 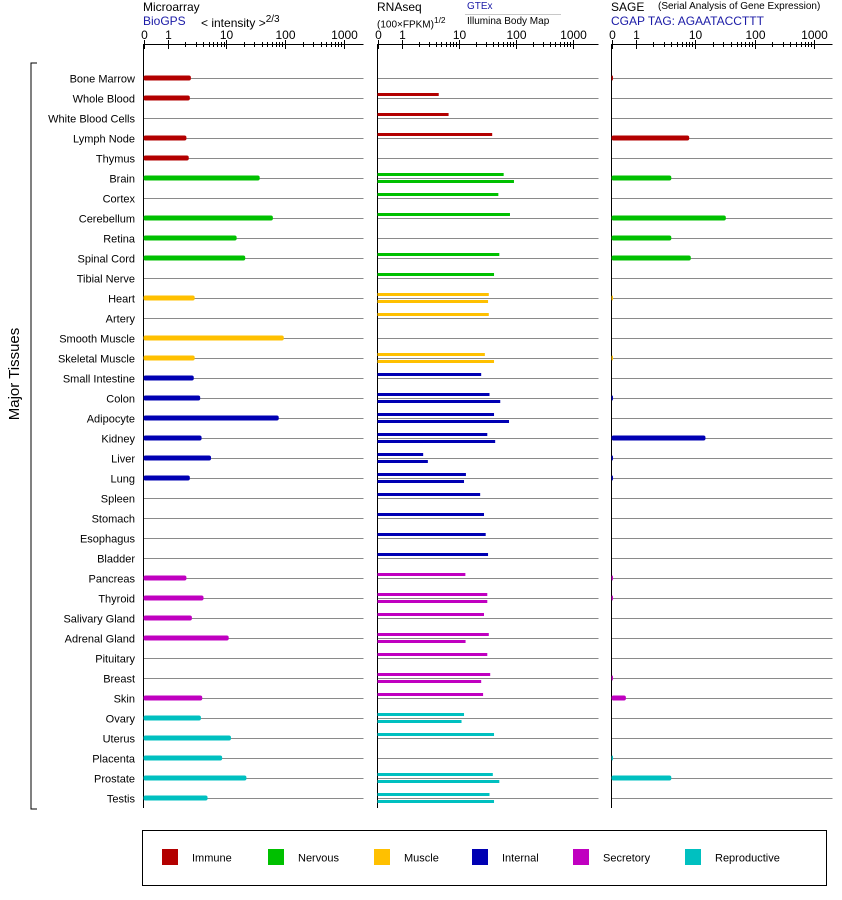 What do you see at coordinates (212, 859) in the screenshot?
I see `legend-label: Immune` at bounding box center [212, 859].